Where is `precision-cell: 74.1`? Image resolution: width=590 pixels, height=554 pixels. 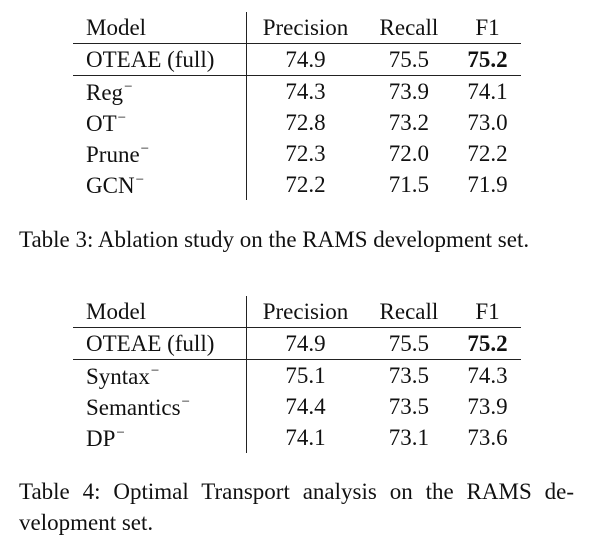
precision-cell: 74.1 is located at coordinates (305, 437).